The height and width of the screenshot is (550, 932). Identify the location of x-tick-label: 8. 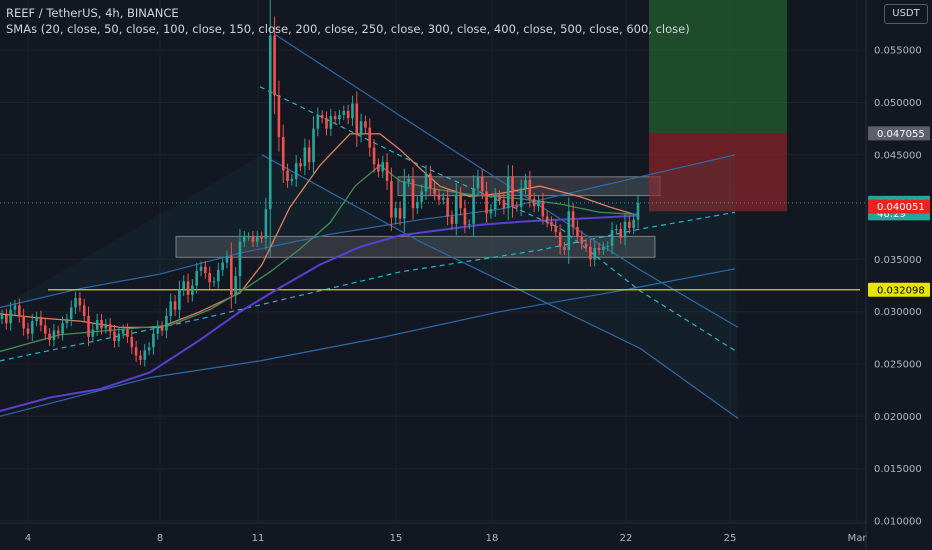
(160, 538).